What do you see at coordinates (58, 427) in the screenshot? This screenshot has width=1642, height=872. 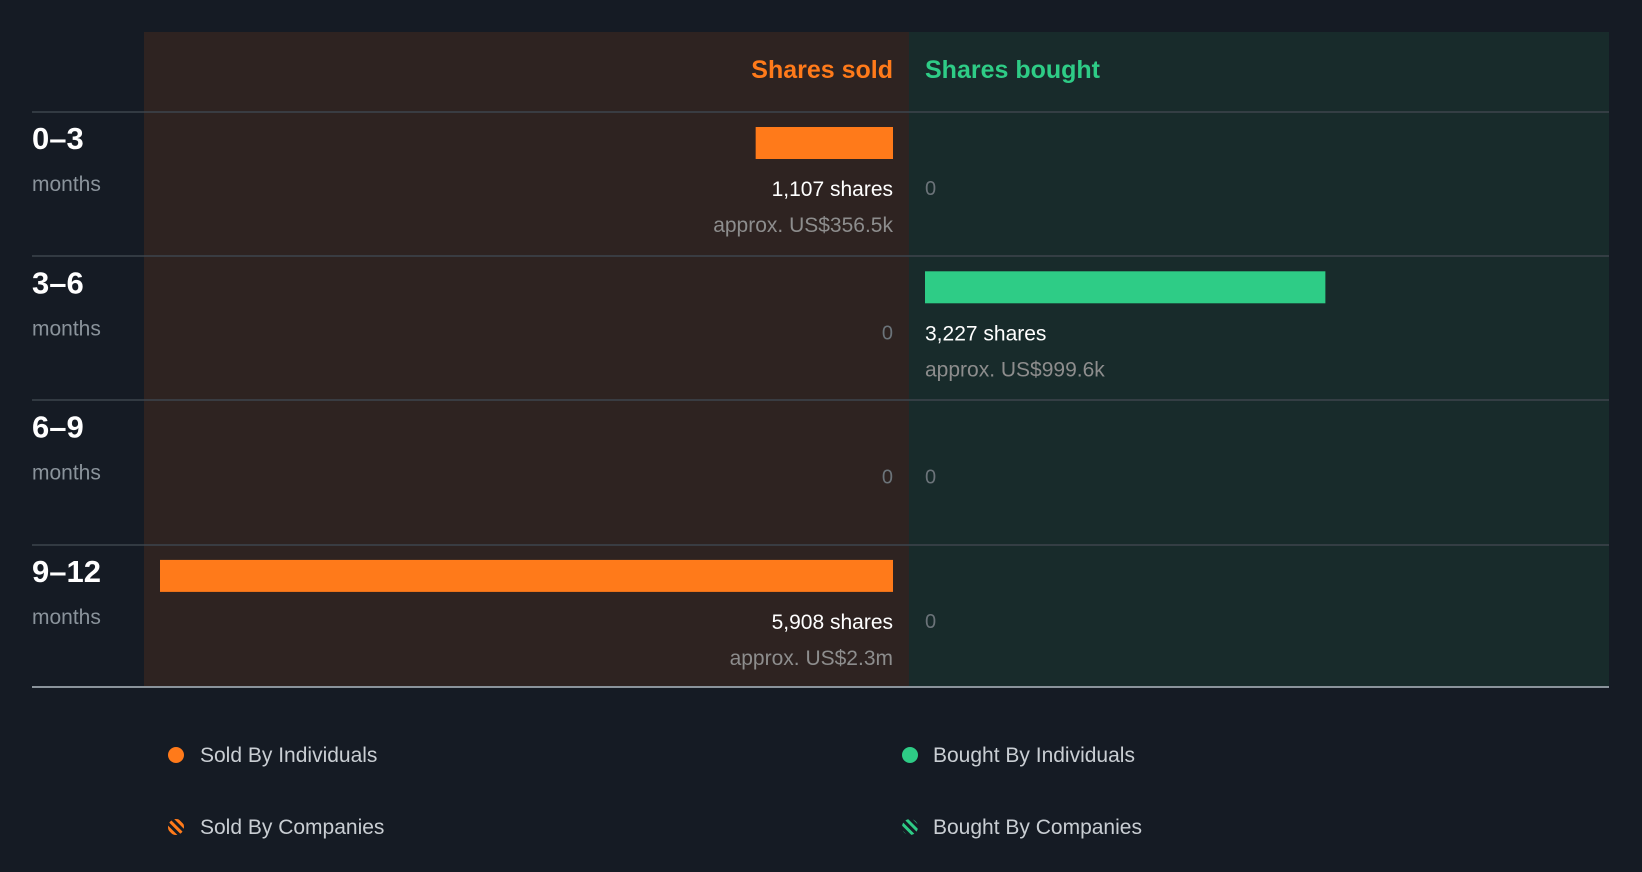 I see `period-range-label: 6–9` at bounding box center [58, 427].